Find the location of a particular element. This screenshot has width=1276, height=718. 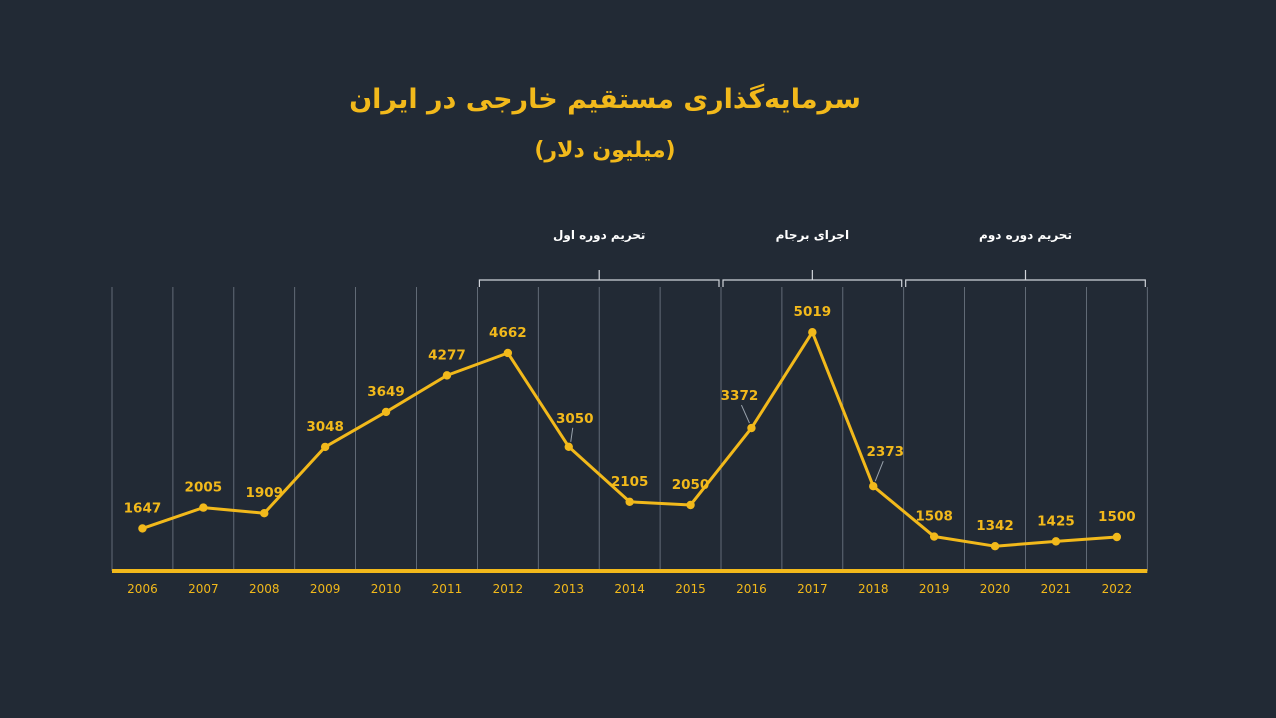

x-tick-label: 2006 is located at coordinates (142, 589).